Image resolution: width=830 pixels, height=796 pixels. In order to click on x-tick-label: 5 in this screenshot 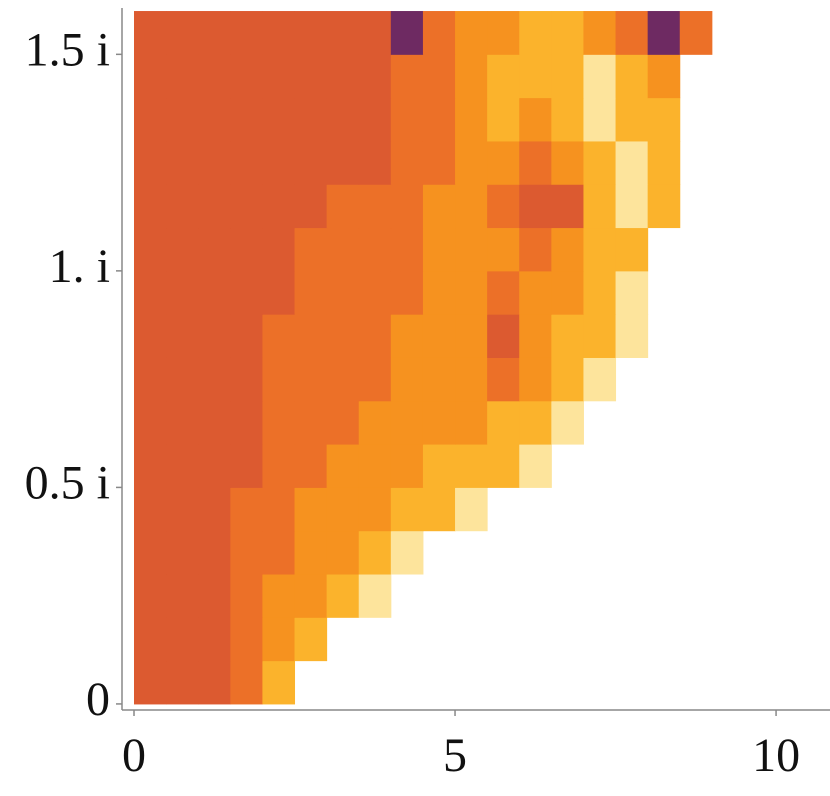, I will do `click(455, 755)`.